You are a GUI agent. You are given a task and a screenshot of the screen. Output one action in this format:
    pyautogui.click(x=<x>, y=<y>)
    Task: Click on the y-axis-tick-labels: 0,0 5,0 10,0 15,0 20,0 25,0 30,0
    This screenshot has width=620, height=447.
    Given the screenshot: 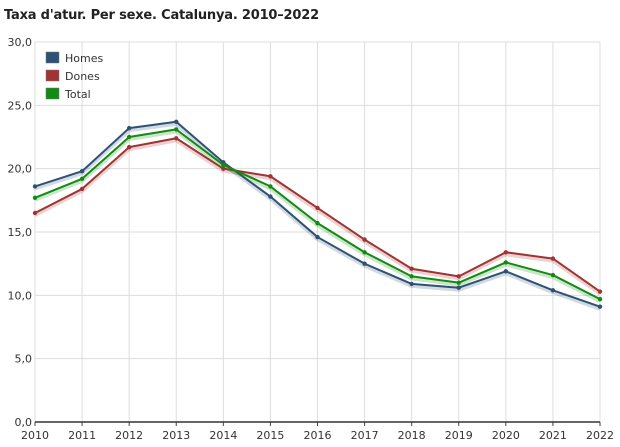 What is the action you would take?
    pyautogui.click(x=20, y=232)
    